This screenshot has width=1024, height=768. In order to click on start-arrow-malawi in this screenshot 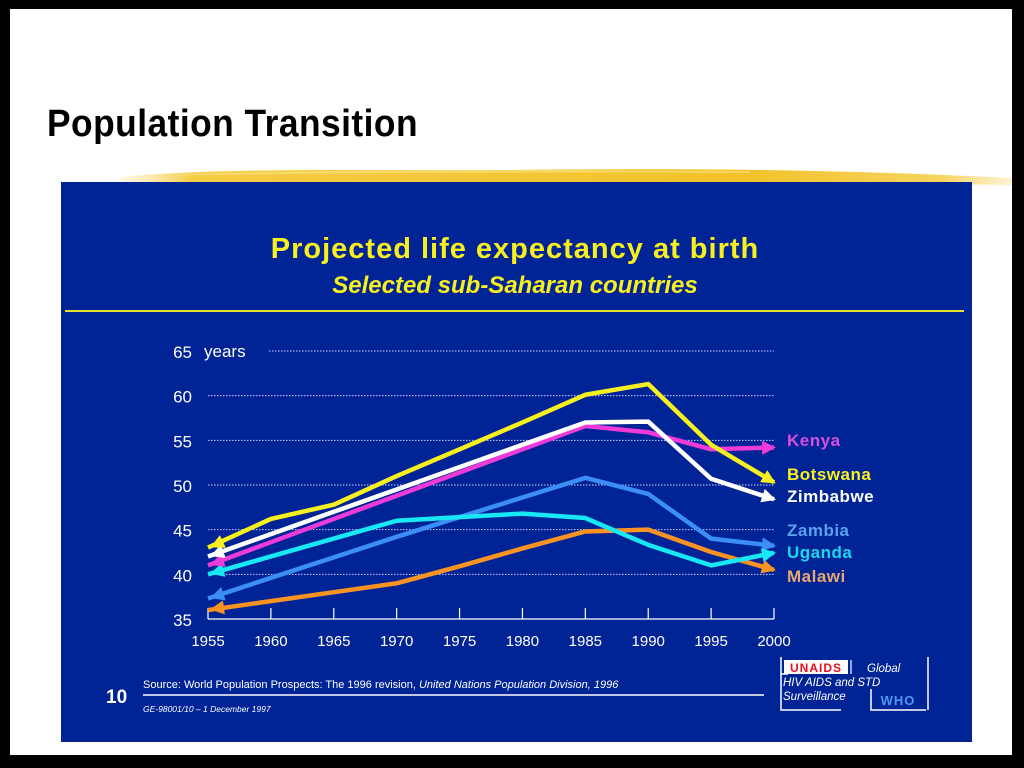, I will do `click(217, 607)`.